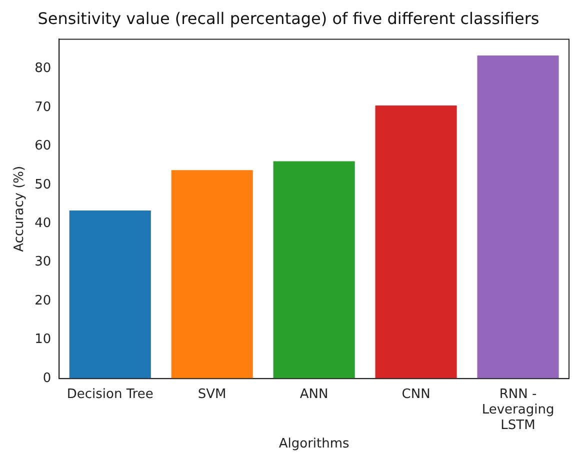  Describe the element at coordinates (518, 409) in the screenshot. I see `x-tick-label: RNN - Leveraging LSTM` at that location.